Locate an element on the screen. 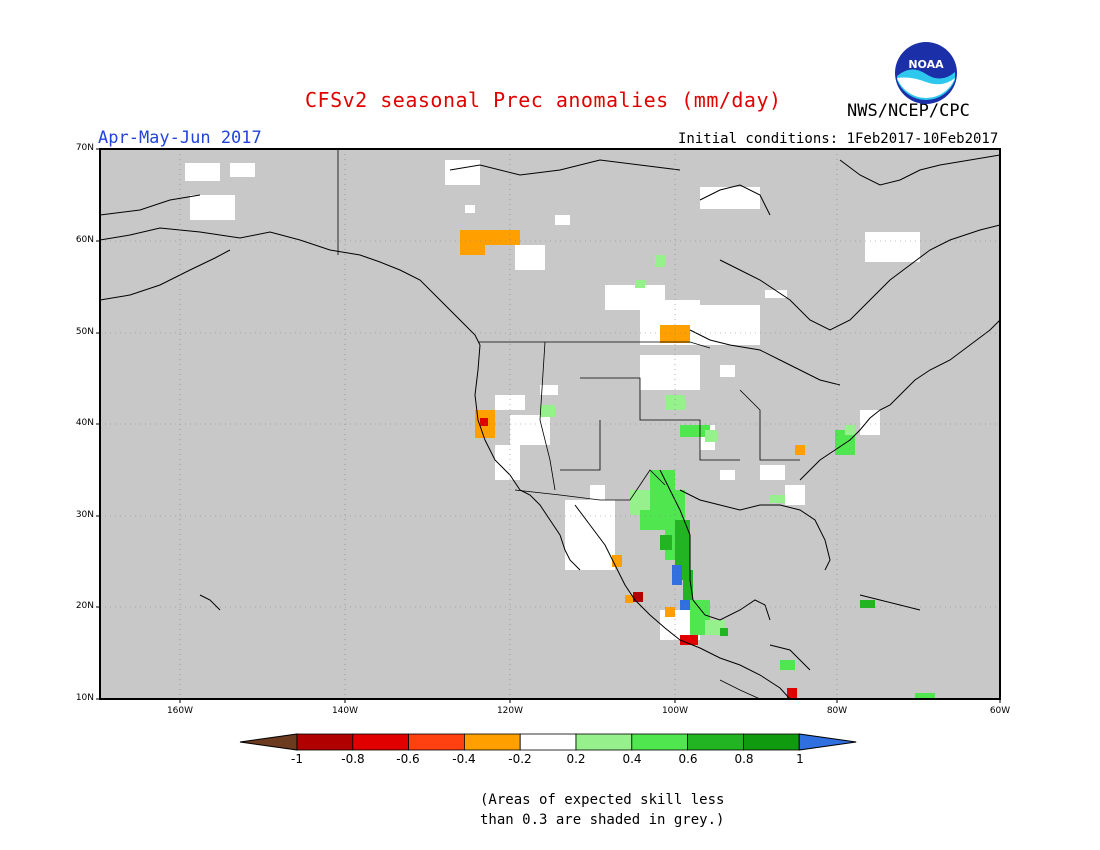  colorbar-label: -0.8 is located at coordinates (353, 759).